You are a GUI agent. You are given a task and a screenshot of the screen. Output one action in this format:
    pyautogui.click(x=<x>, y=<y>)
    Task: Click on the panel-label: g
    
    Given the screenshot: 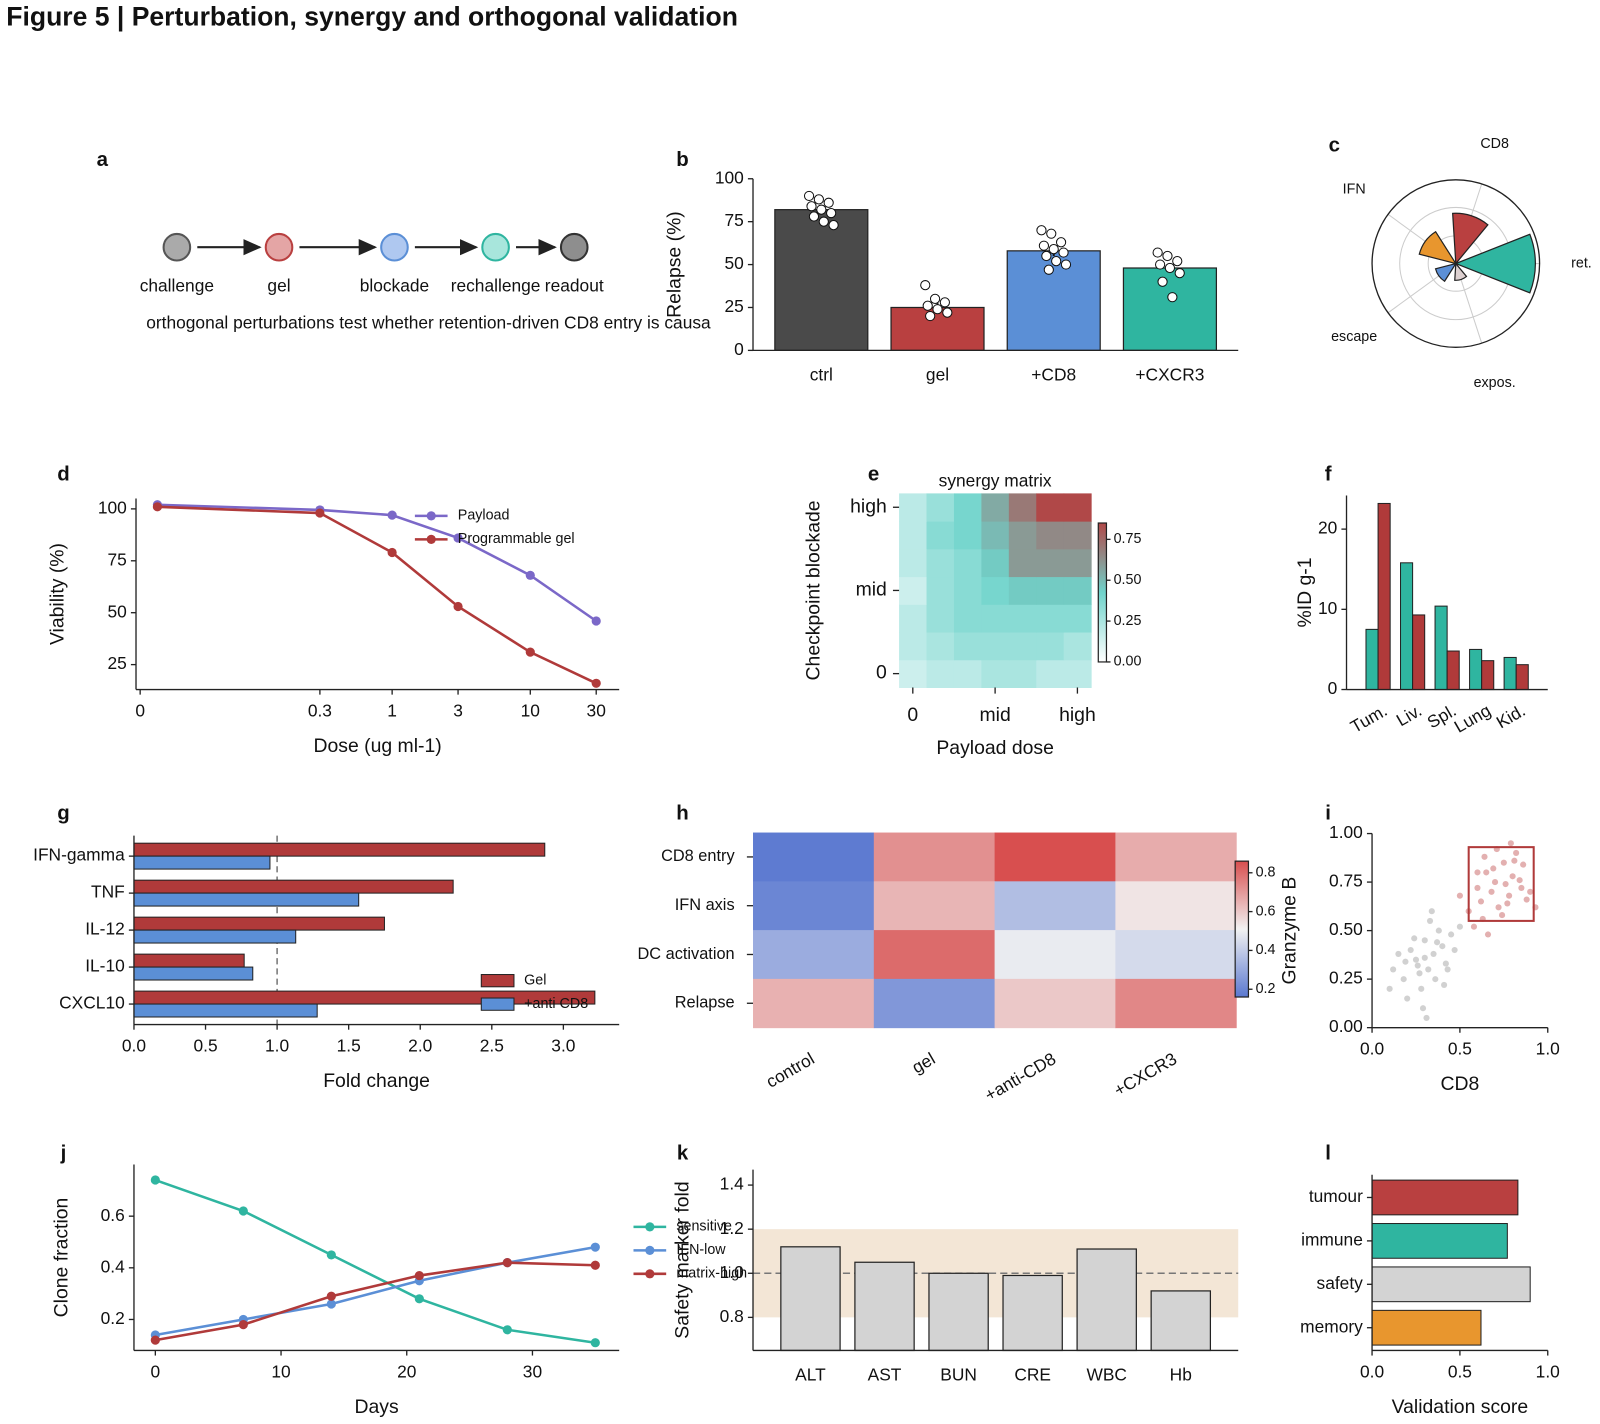 What is the action you would take?
    pyautogui.click(x=63, y=814)
    